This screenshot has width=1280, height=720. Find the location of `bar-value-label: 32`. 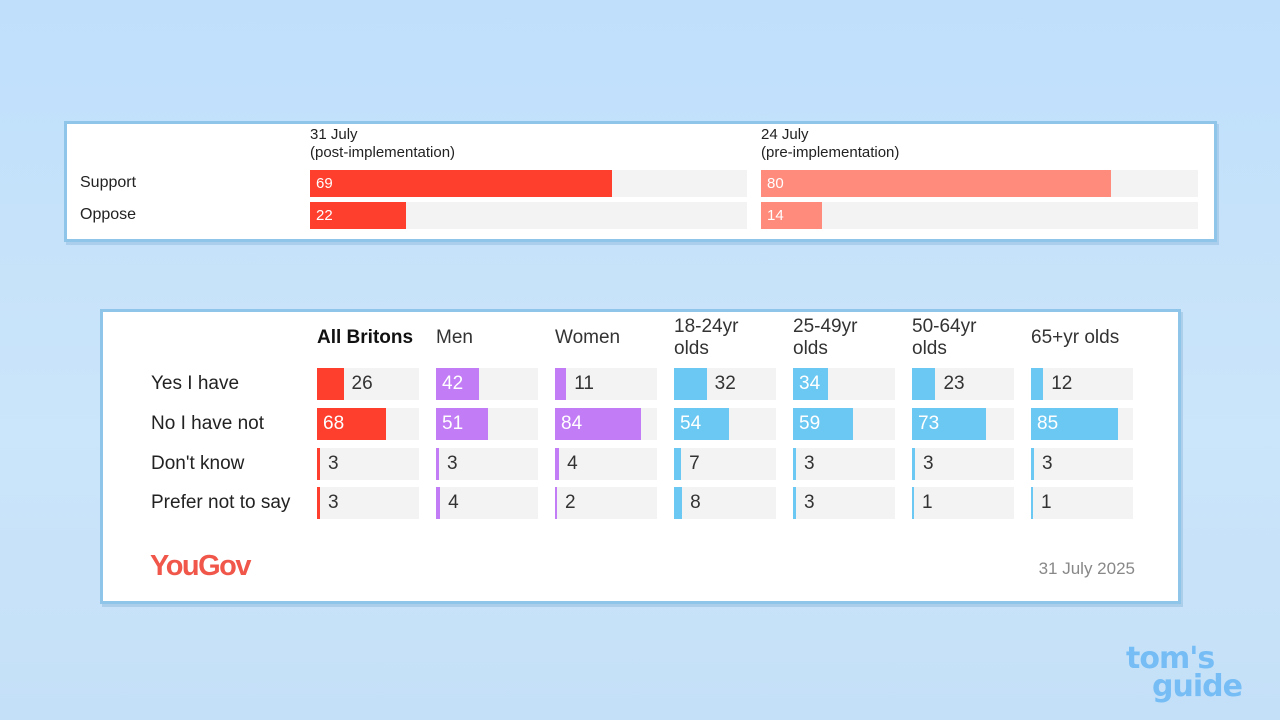

bar-value-label: 32 is located at coordinates (725, 383).